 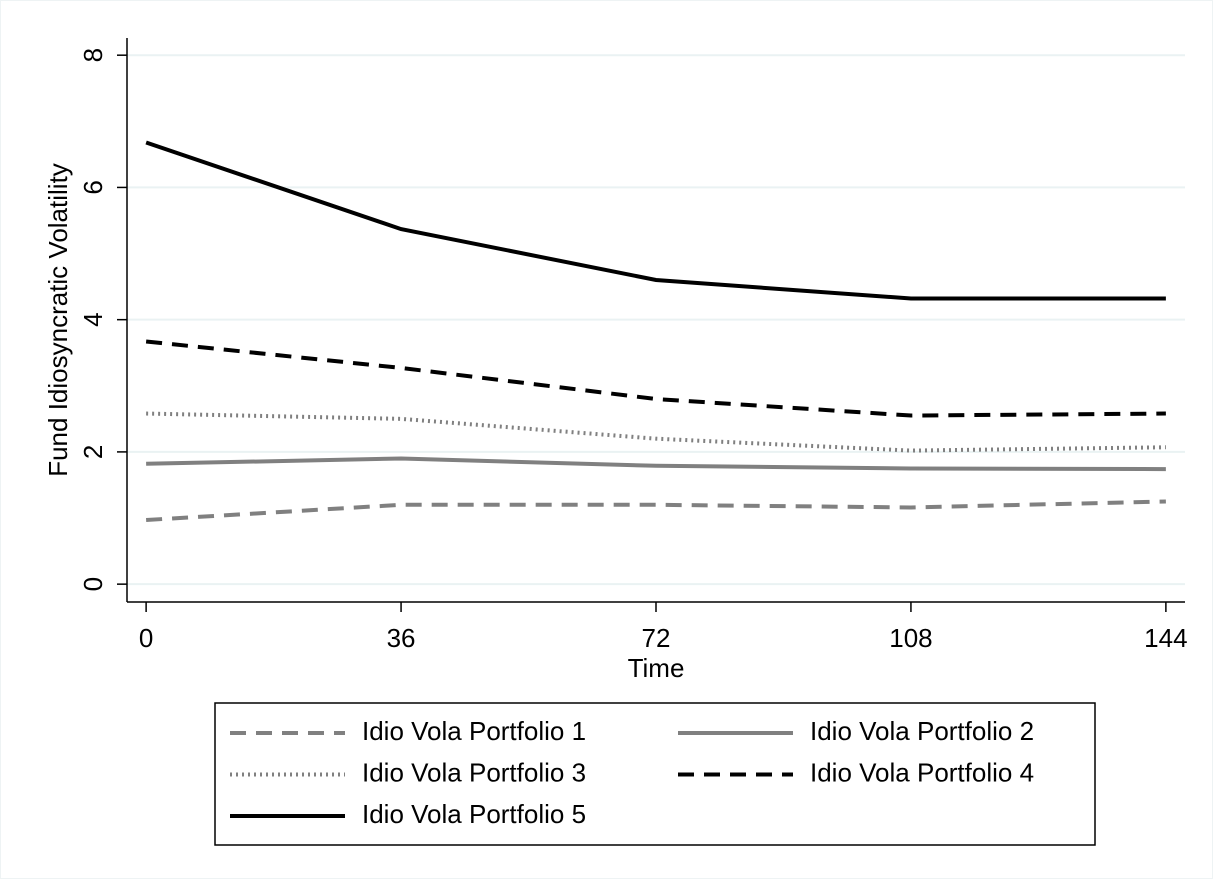 I want to click on x-tick-label: 144, so click(x=1165, y=638).